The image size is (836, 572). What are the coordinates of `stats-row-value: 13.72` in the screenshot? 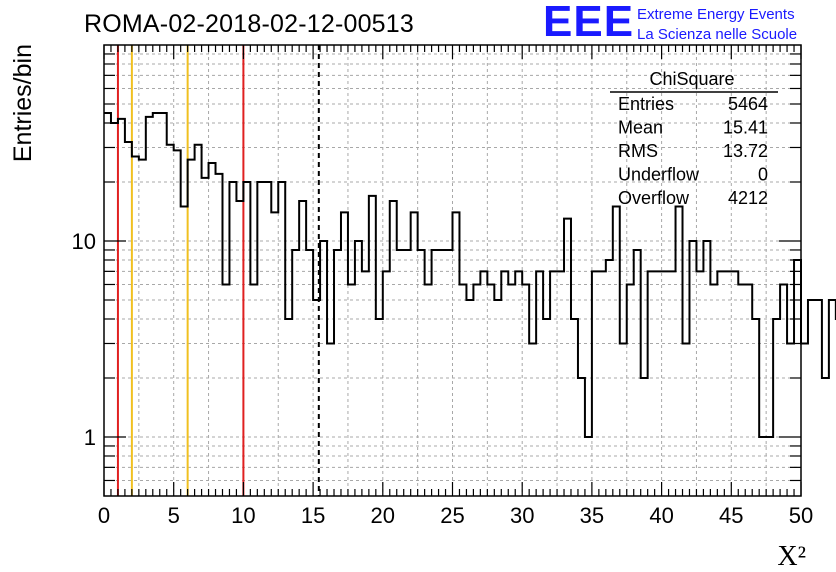 It's located at (745, 151).